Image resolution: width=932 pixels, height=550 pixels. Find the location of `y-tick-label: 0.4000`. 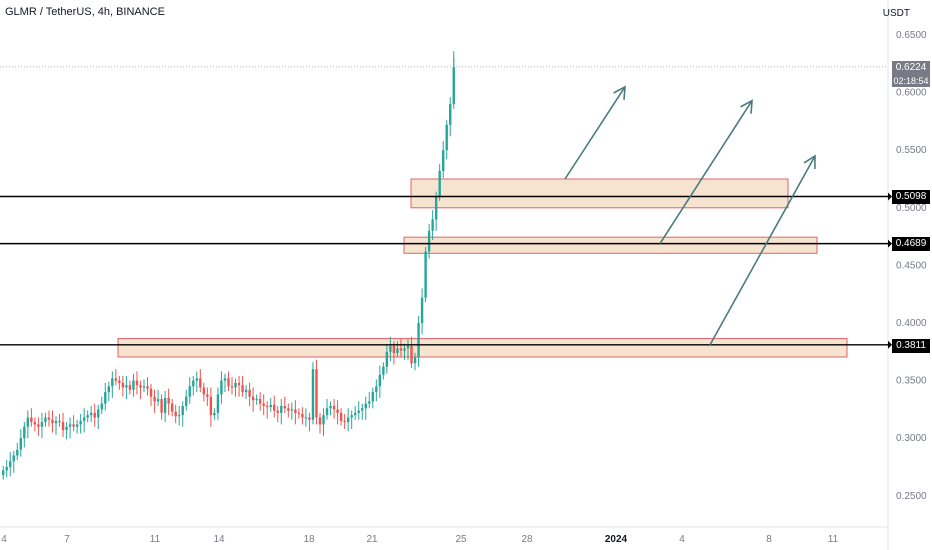

y-tick-label: 0.4000 is located at coordinates (911, 323).